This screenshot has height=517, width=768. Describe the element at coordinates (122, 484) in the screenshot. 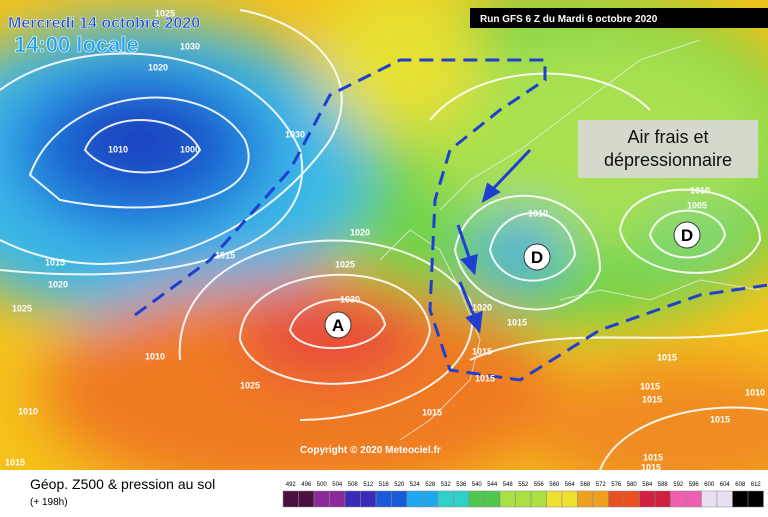

I see `legend-title: Géop. Z500 & pression au sol` at that location.